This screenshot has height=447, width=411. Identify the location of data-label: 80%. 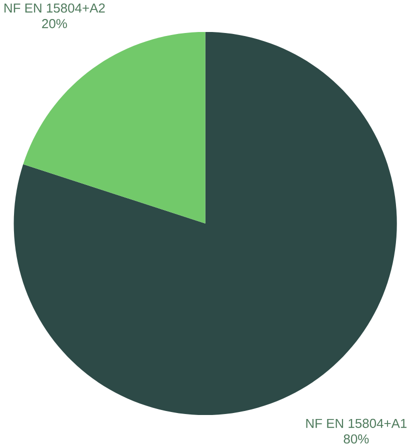
(356, 439).